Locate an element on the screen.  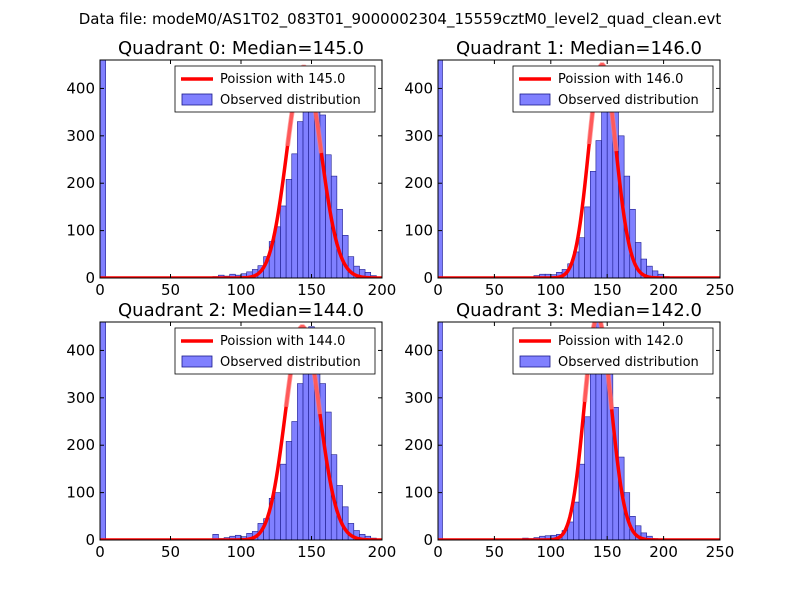
plot-content is located at coordinates (579, 169).